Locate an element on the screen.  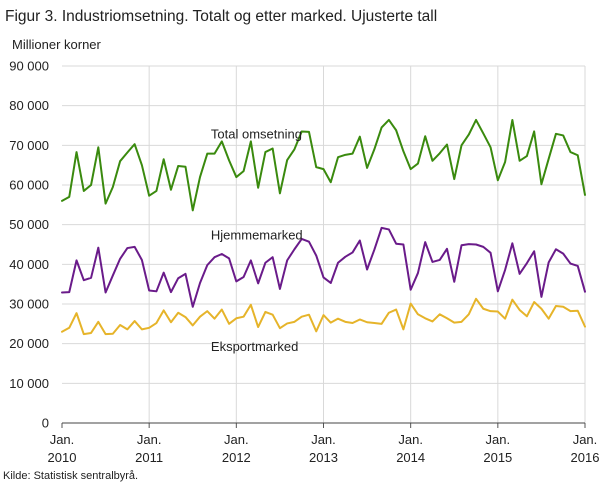
y-tick-label: 80 000 is located at coordinates (29, 105).